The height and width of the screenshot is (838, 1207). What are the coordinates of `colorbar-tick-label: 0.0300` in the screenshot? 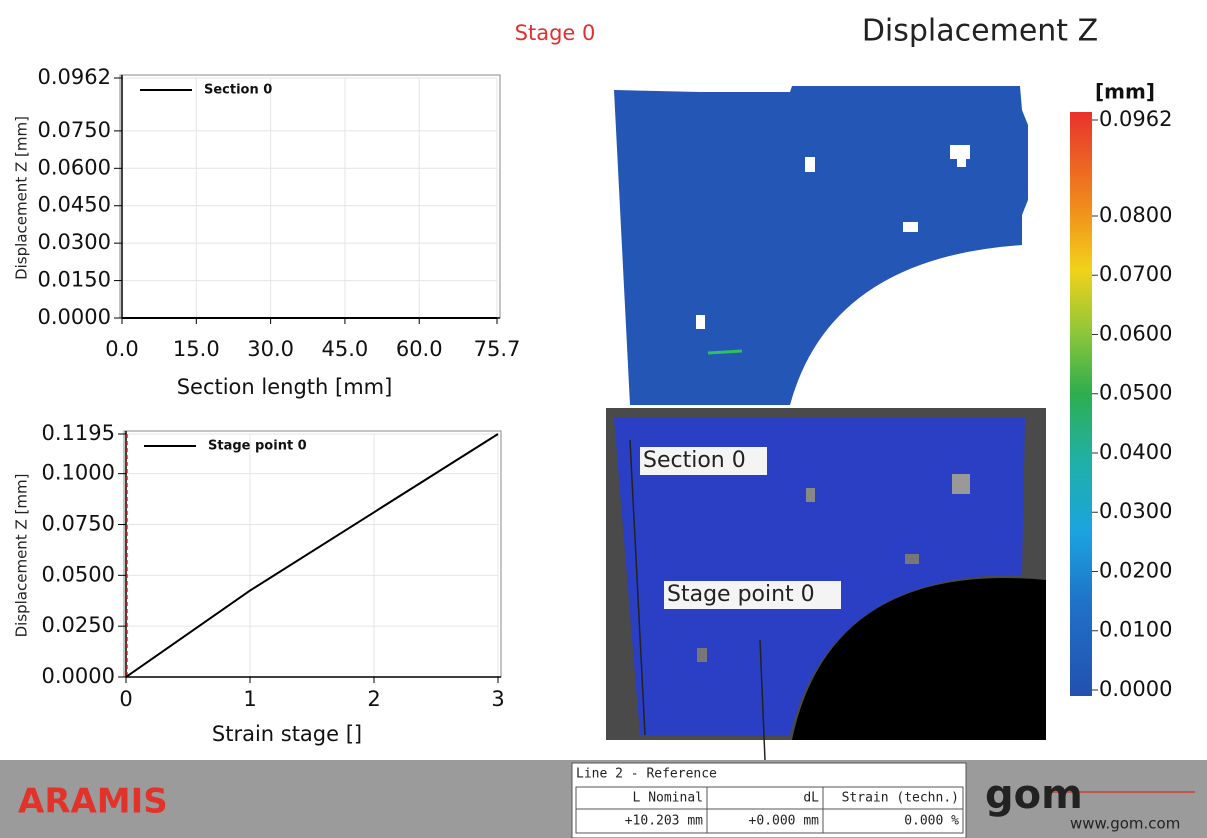 It's located at (1135, 511).